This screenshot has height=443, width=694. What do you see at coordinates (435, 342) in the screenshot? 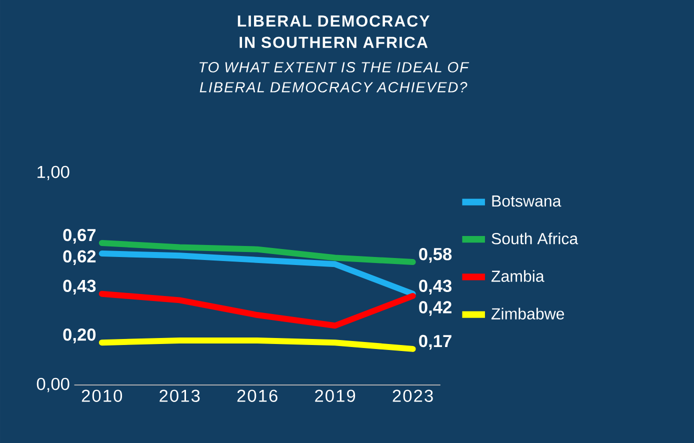
I see `data-label: 0,17` at bounding box center [435, 342].